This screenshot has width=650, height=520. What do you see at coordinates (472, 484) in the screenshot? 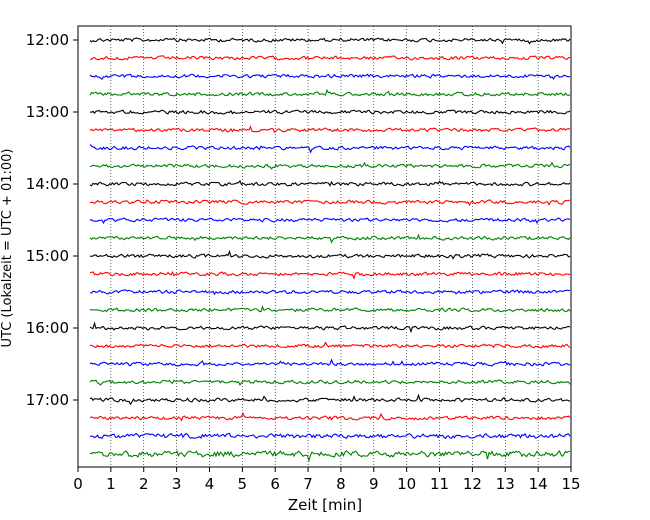
I see `x-tick-label: 12` at bounding box center [472, 484].